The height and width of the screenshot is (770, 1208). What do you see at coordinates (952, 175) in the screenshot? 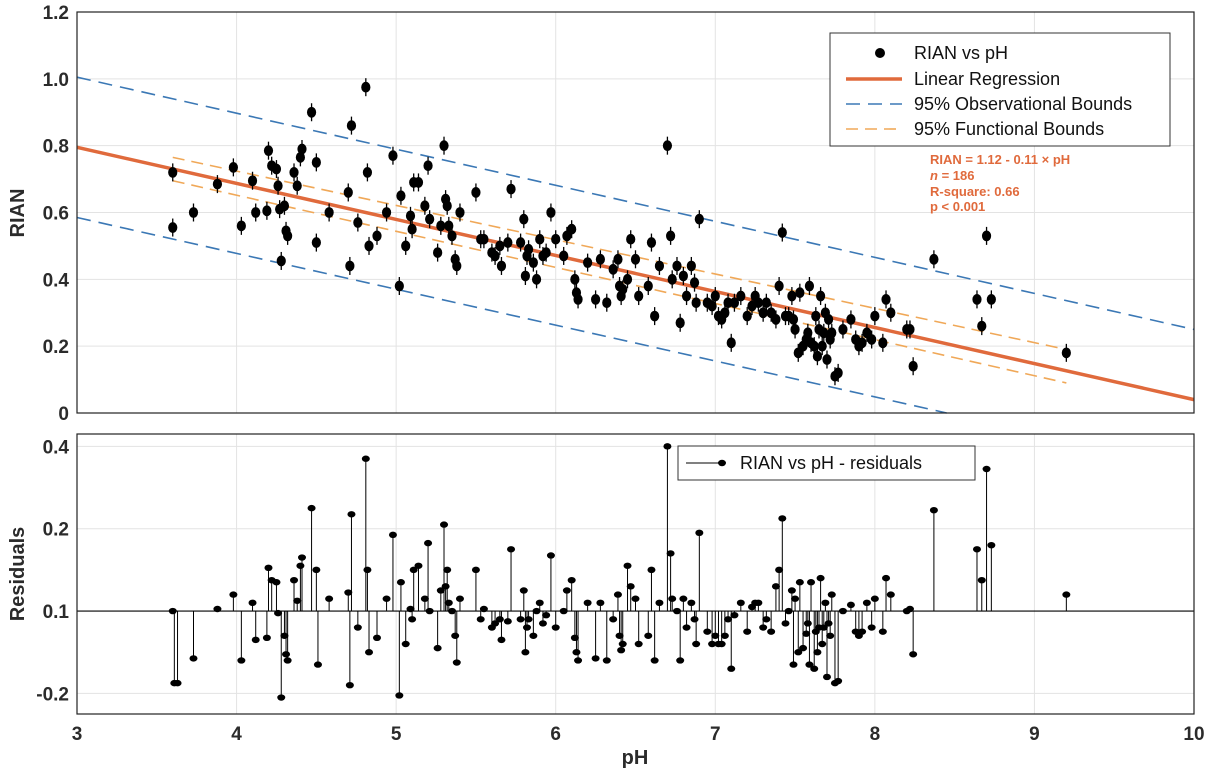
I see `annotation-n: n = 186` at bounding box center [952, 175].